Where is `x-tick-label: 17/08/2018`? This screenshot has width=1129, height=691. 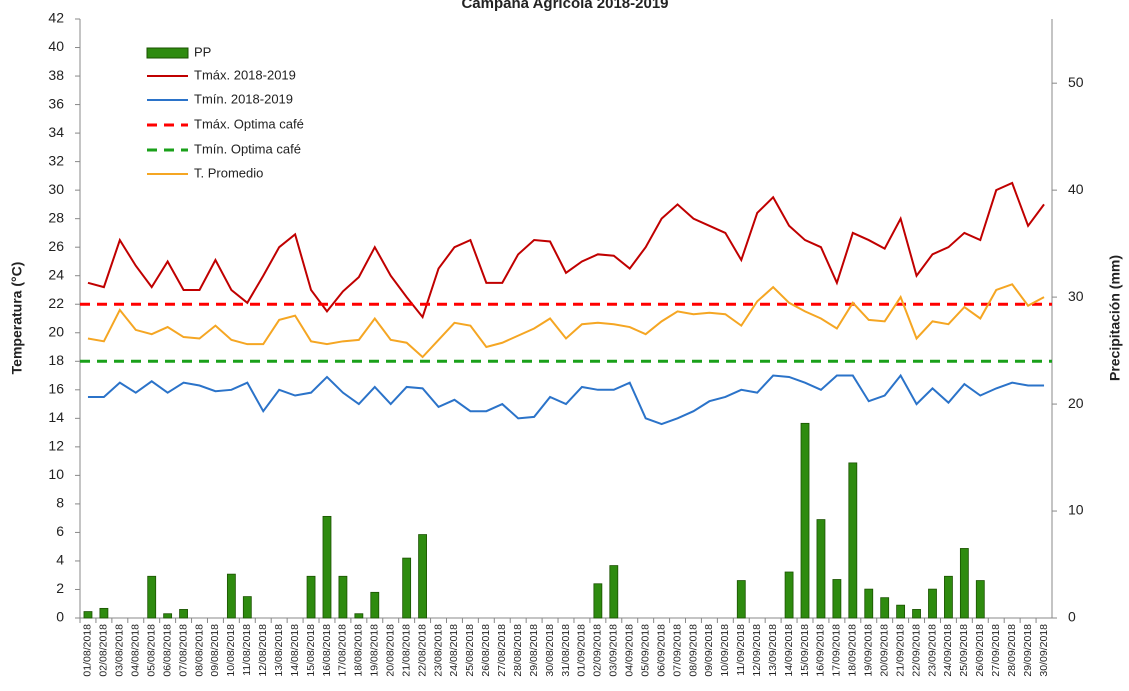
x-tick-label: 17/08/2018 is located at coordinates (343, 650).